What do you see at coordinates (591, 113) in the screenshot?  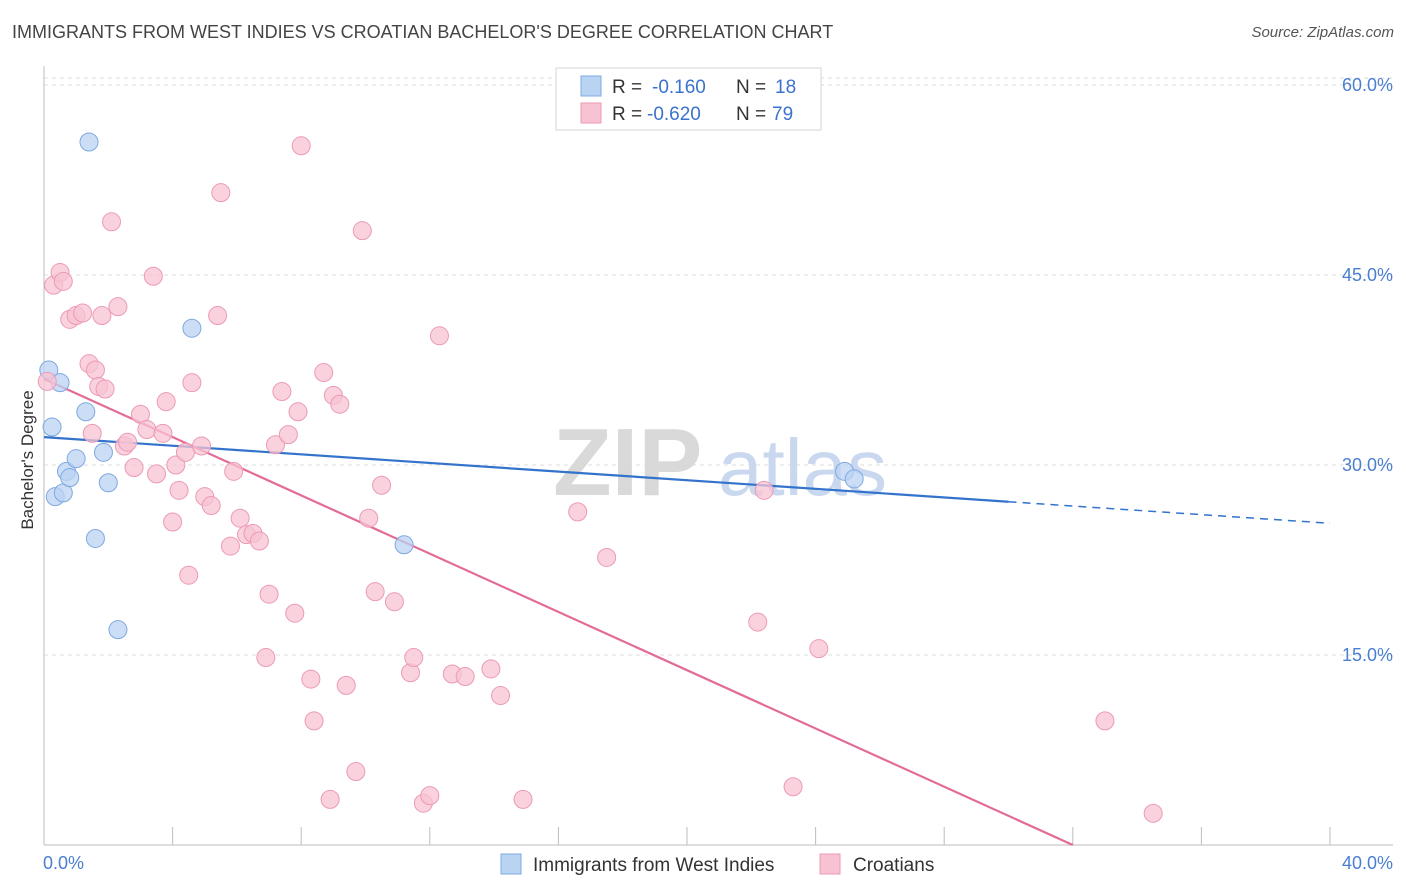 I see `stats-legend-swatch-pink` at bounding box center [591, 113].